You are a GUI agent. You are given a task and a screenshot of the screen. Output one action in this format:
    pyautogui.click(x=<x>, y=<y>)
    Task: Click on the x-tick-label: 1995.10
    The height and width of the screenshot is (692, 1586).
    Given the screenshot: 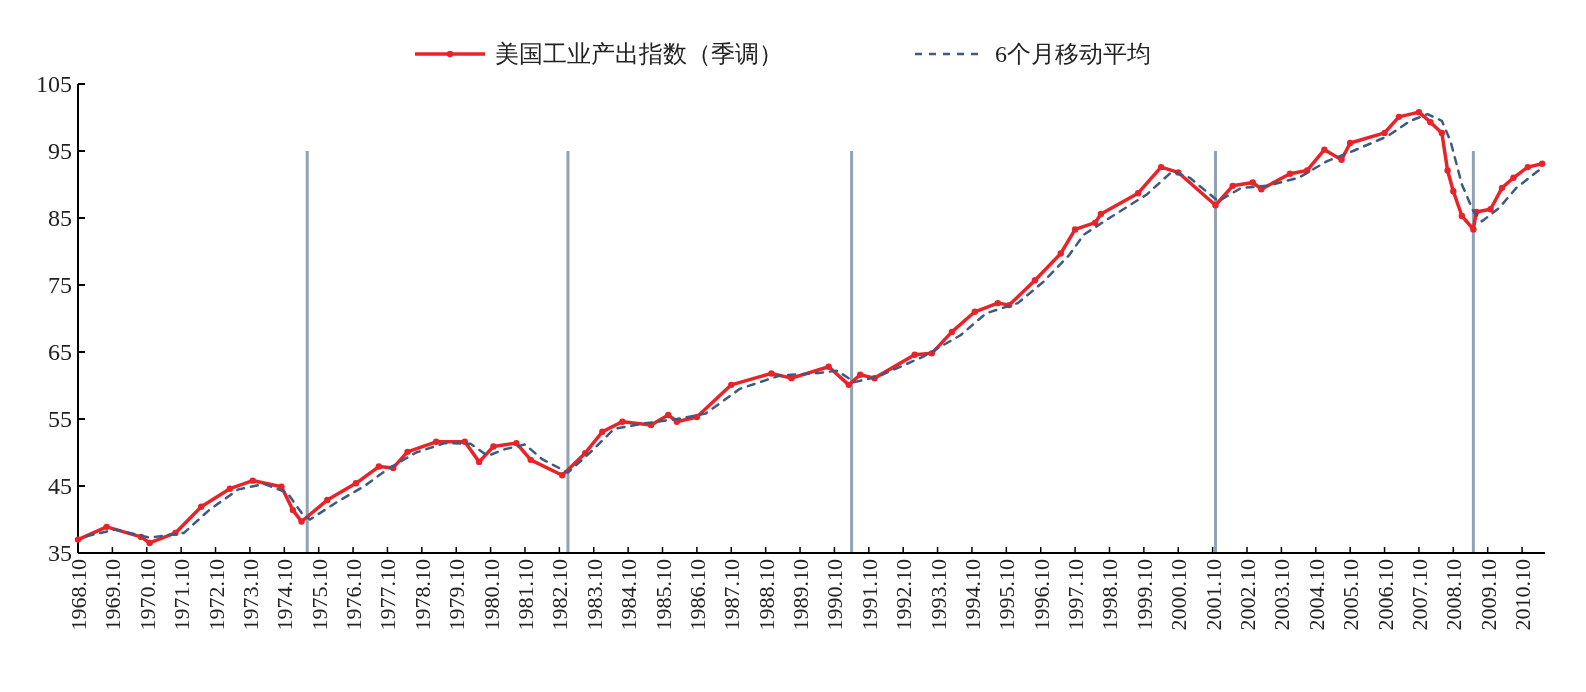 What is the action you would take?
    pyautogui.click(x=1007, y=595)
    